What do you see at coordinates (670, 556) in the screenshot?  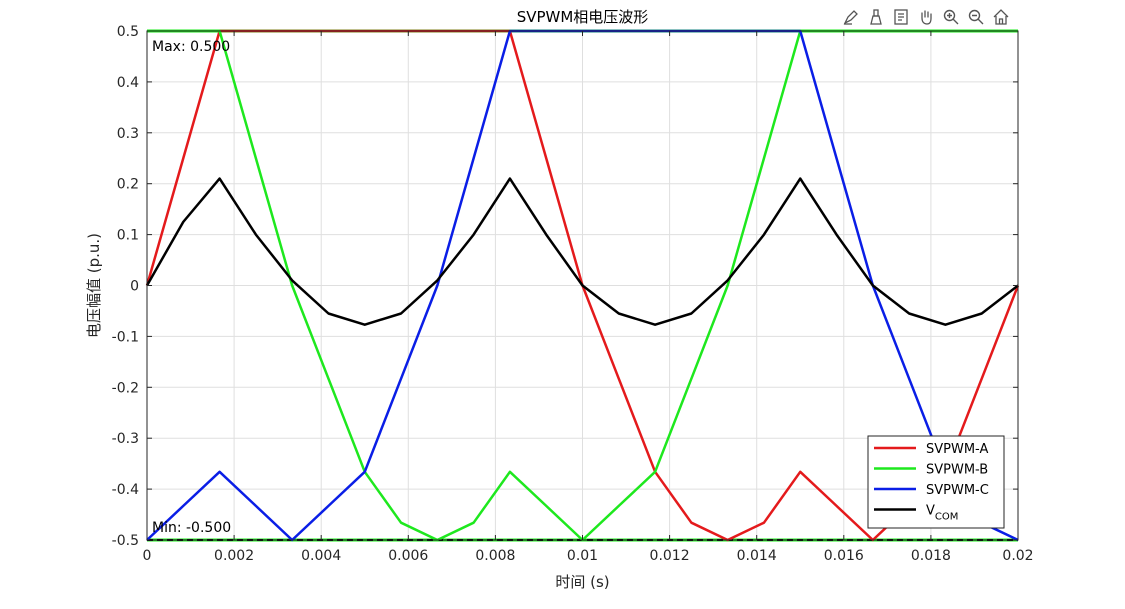 I see `x-tick-label: 0.012` at bounding box center [670, 556].